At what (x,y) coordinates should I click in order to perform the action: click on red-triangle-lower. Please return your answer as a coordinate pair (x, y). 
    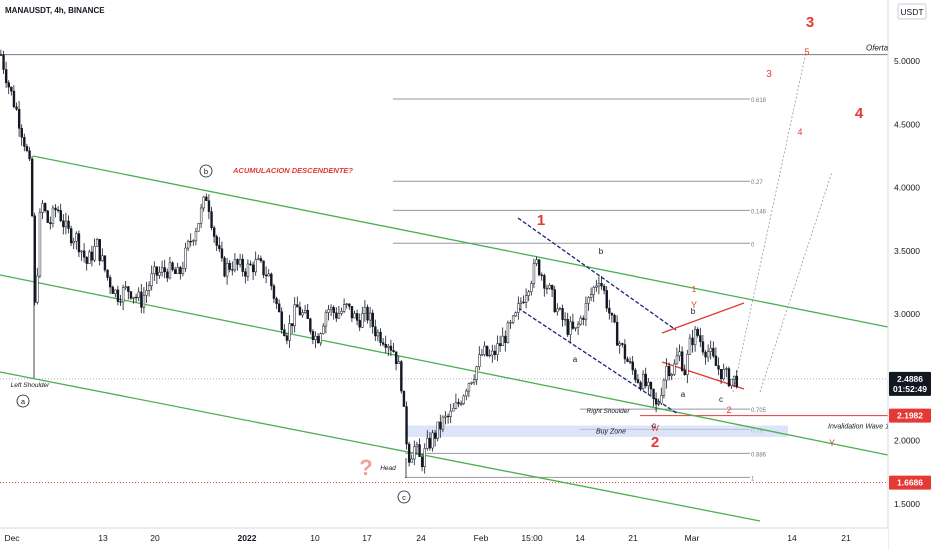
    Looking at the image, I should click on (703, 375).